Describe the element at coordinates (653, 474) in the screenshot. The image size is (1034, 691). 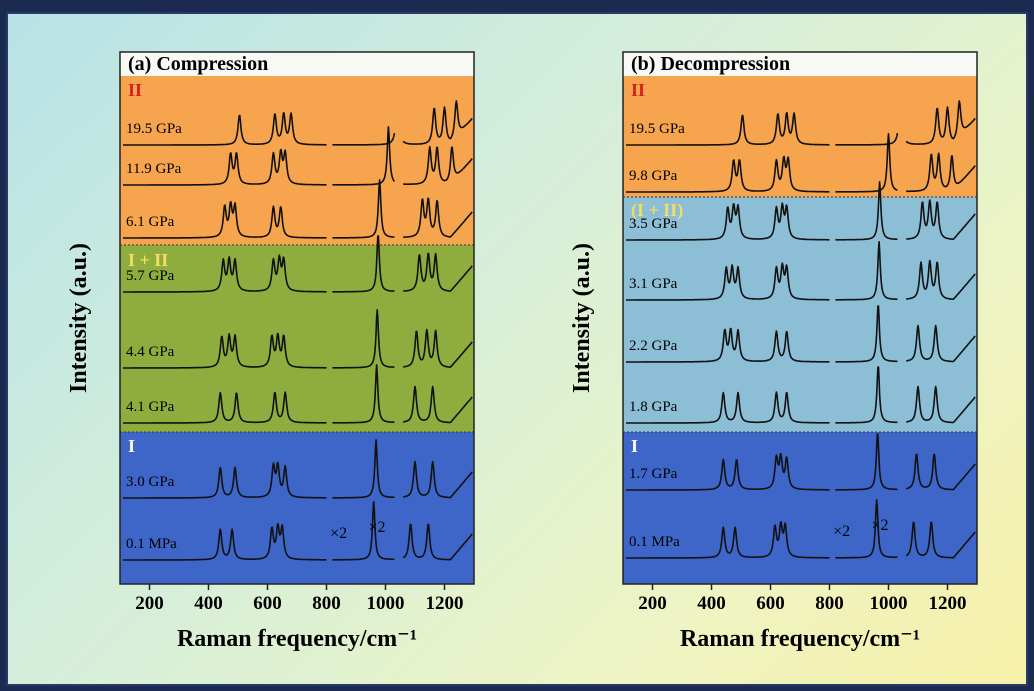
I see `pressure-label: 1.7 GPa` at that location.